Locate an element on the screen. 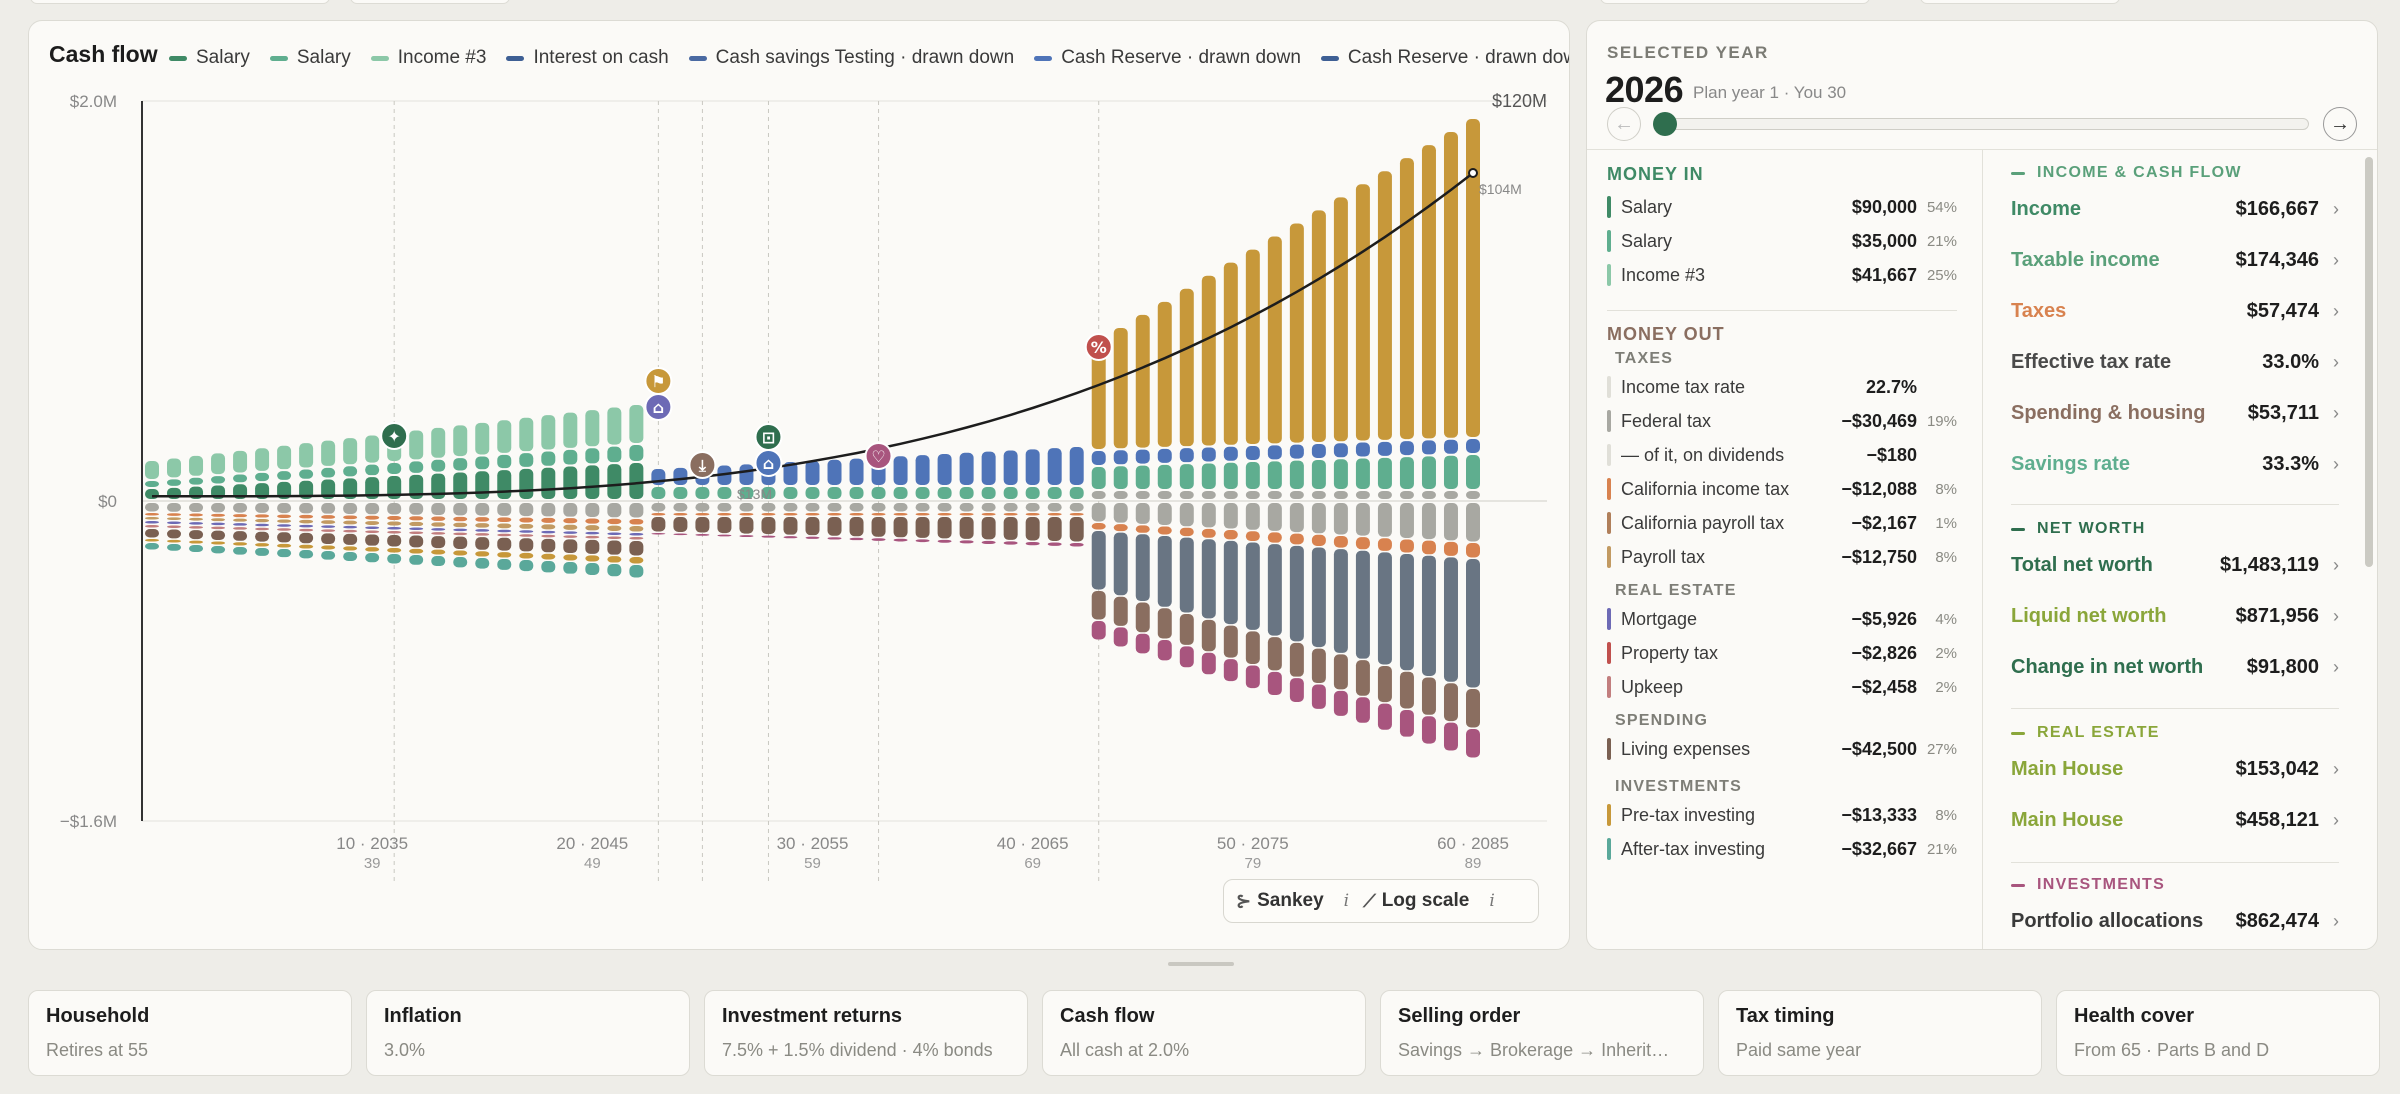 This screenshot has height=1094, width=2400. divider is located at coordinates (2175, 862).